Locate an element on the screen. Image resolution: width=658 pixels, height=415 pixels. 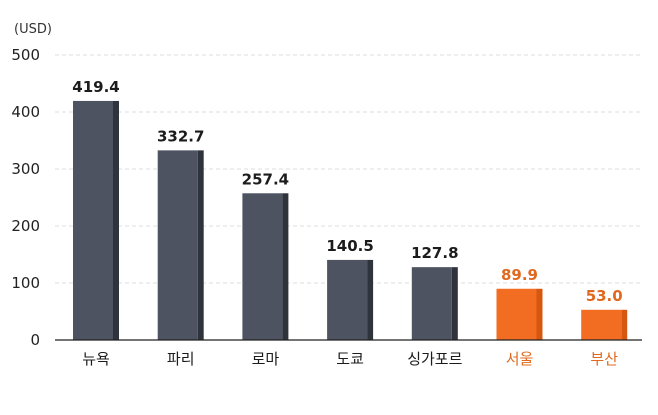
y-tick-label: 500 is located at coordinates (25, 55).